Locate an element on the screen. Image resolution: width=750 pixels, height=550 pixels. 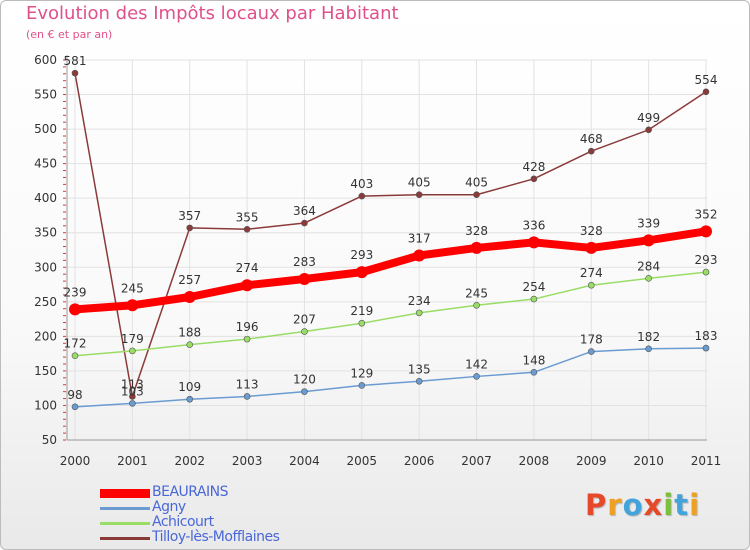
y-tick-label: 350 is located at coordinates (45, 233).